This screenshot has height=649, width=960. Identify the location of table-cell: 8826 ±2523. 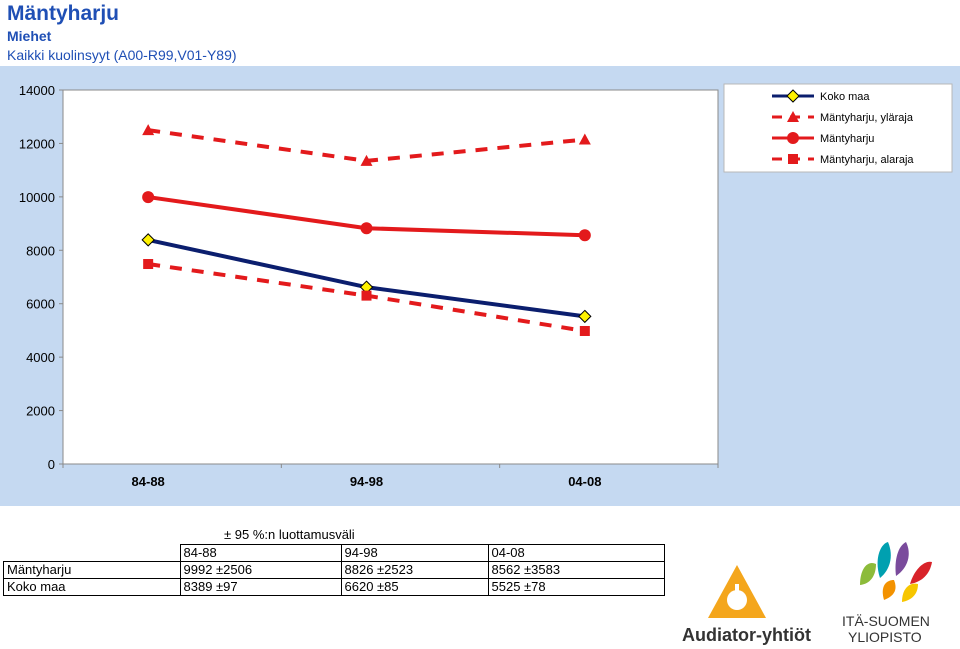
(414, 570).